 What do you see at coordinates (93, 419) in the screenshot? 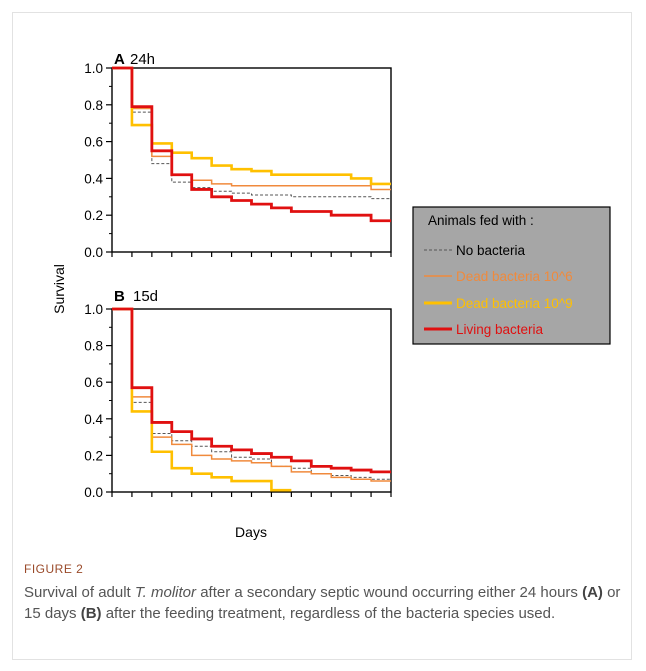
I see `panel-b-ytick-label: 0.4` at bounding box center [93, 419].